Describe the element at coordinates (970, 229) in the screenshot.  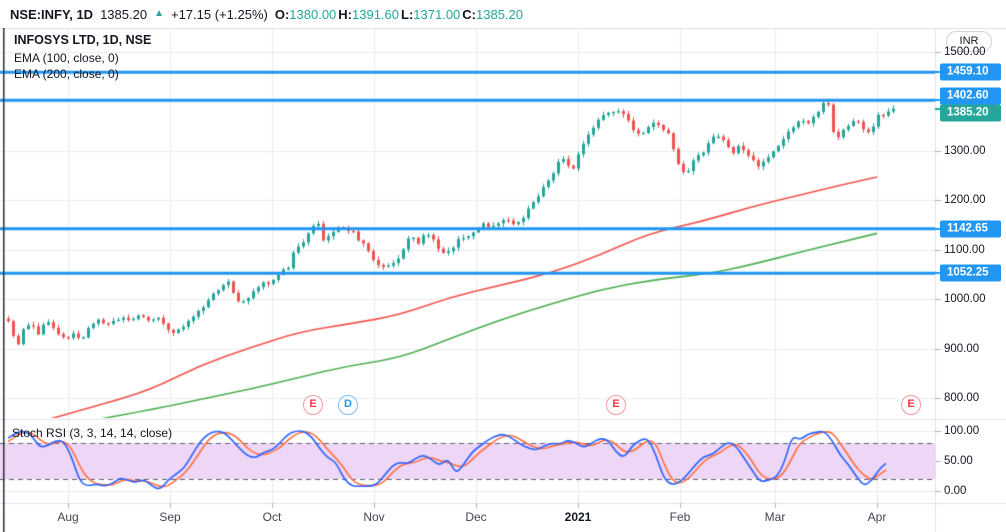
I see `price-level-badge: 1142.65` at that location.